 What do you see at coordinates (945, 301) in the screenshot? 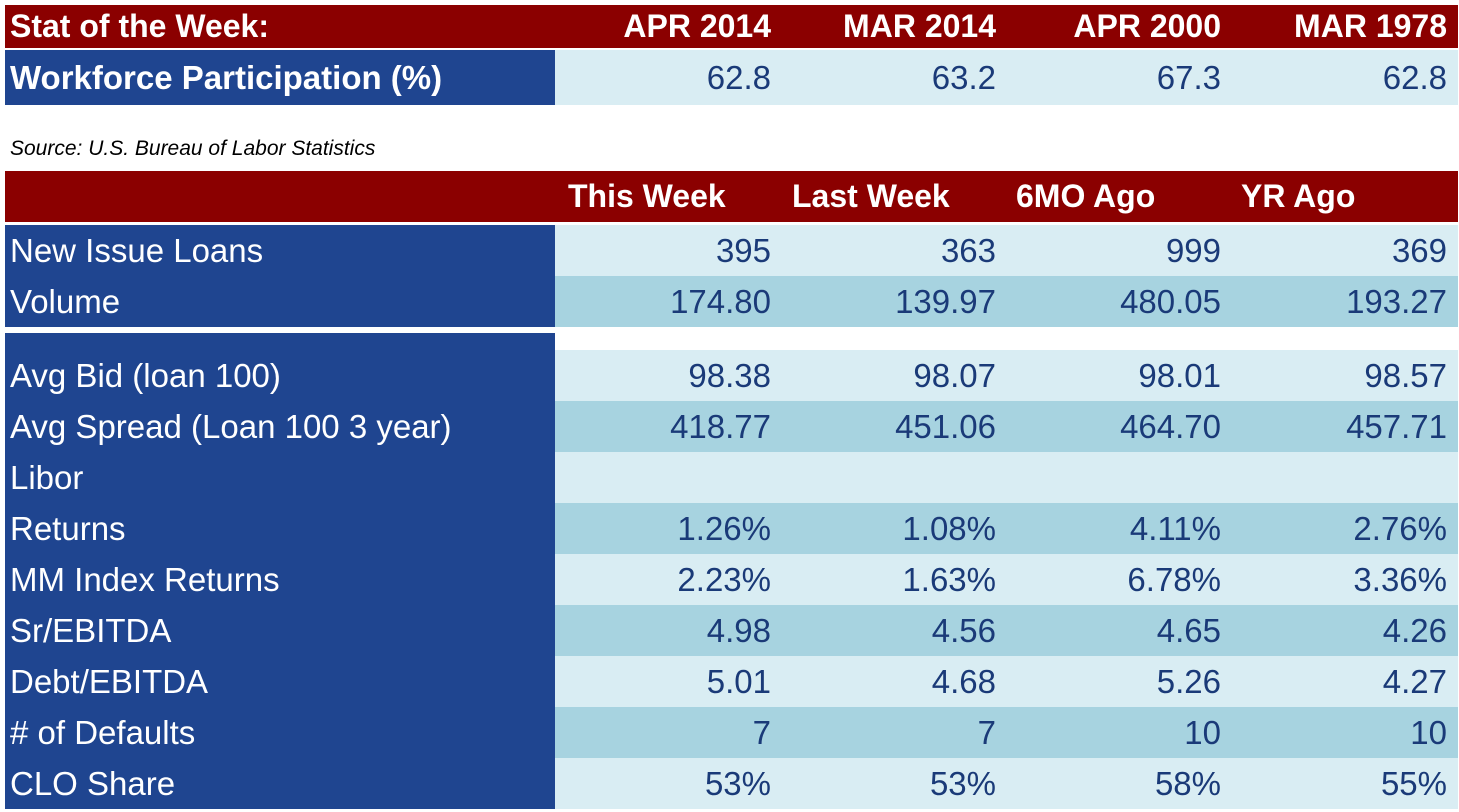
I see `table-cell: 139.97` at bounding box center [945, 301].